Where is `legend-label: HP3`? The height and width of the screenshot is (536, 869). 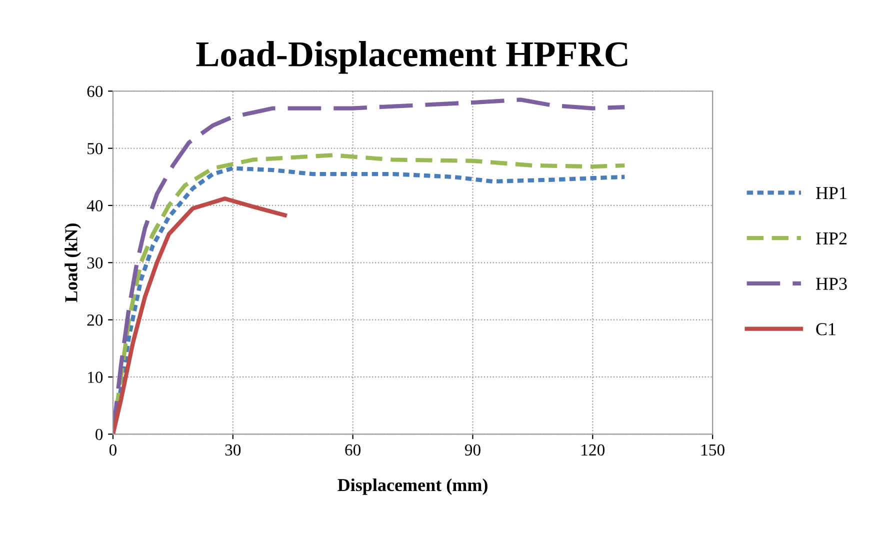
legend-label: HP3 is located at coordinates (831, 284).